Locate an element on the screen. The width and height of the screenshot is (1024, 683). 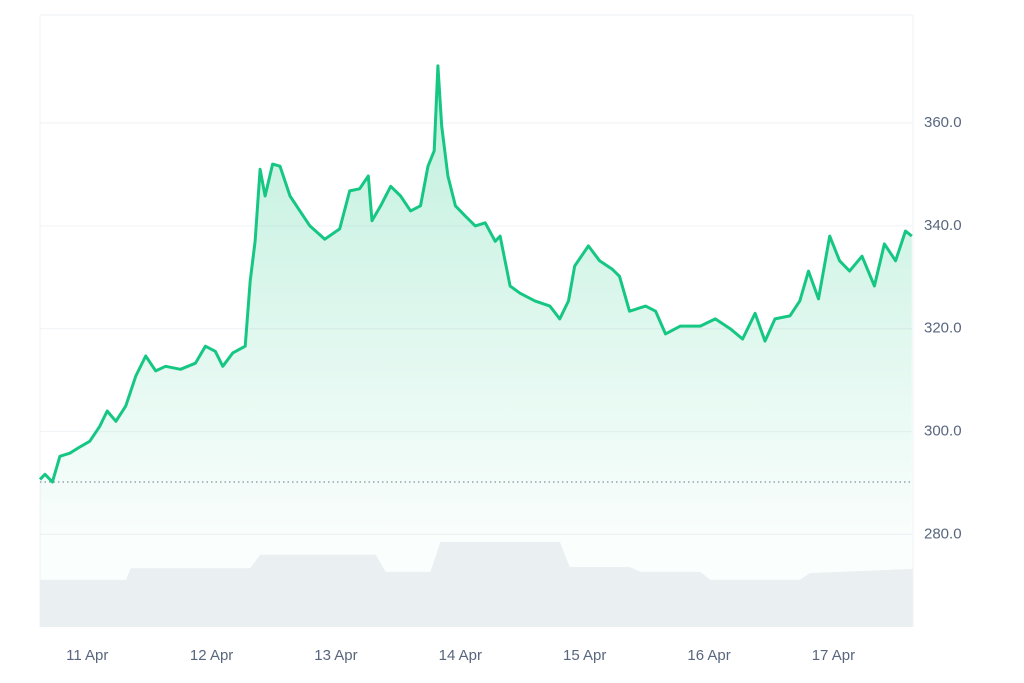
x-tick-label: 16 Apr is located at coordinates (708, 655).